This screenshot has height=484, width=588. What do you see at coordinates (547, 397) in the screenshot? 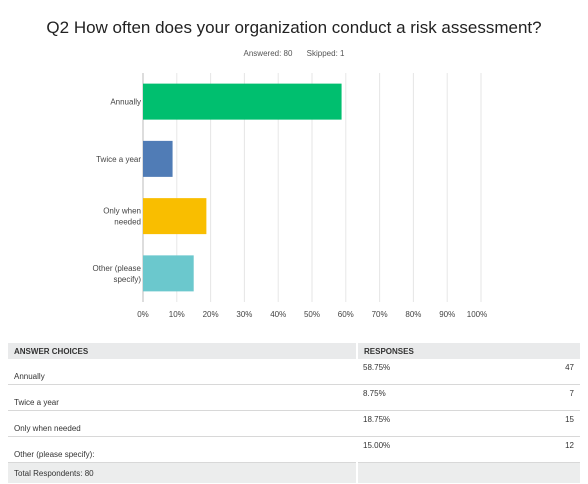
I see `count-cell: 7` at bounding box center [547, 397].